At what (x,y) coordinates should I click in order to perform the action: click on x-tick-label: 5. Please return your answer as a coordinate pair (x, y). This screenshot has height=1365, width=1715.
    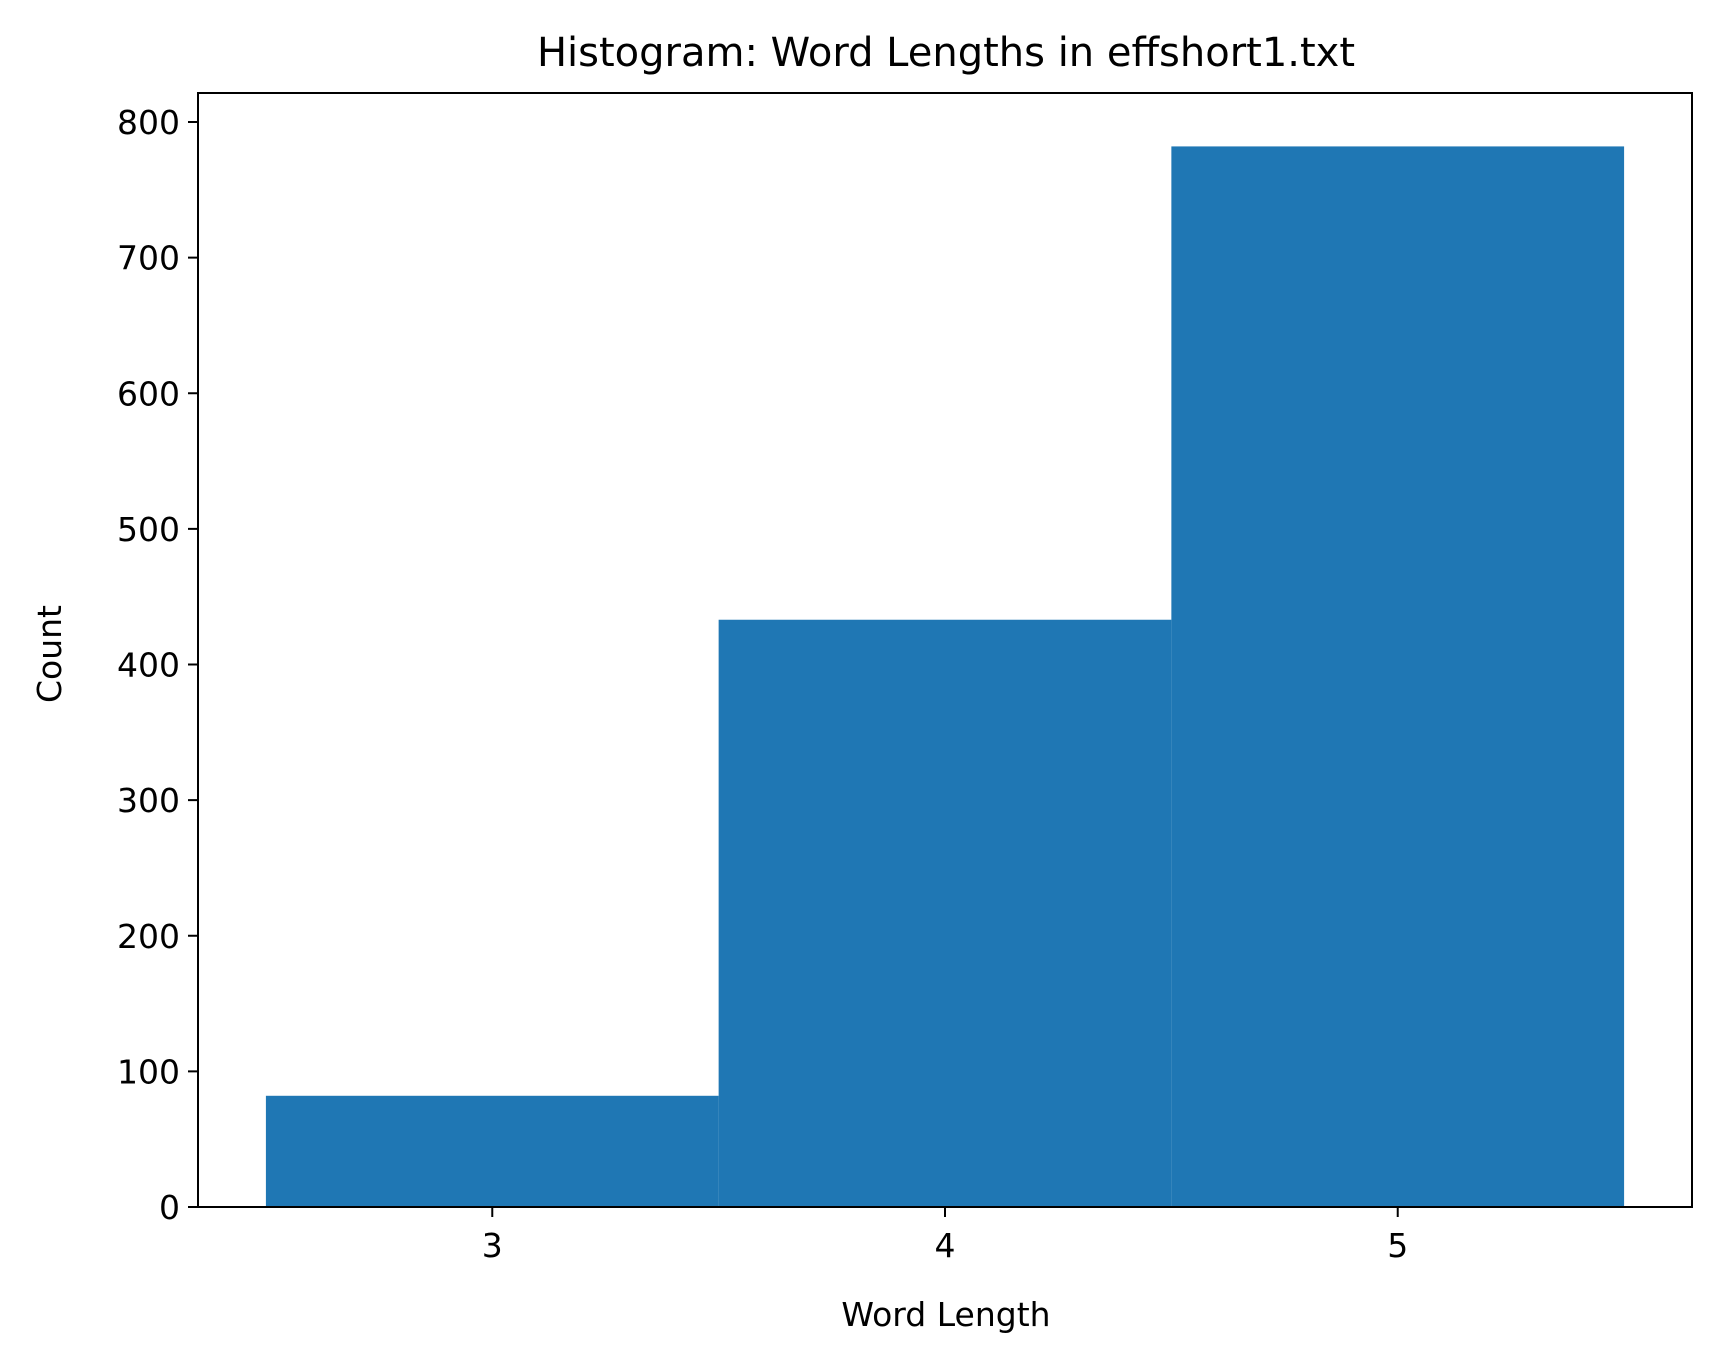
    Looking at the image, I should click on (1397, 1245).